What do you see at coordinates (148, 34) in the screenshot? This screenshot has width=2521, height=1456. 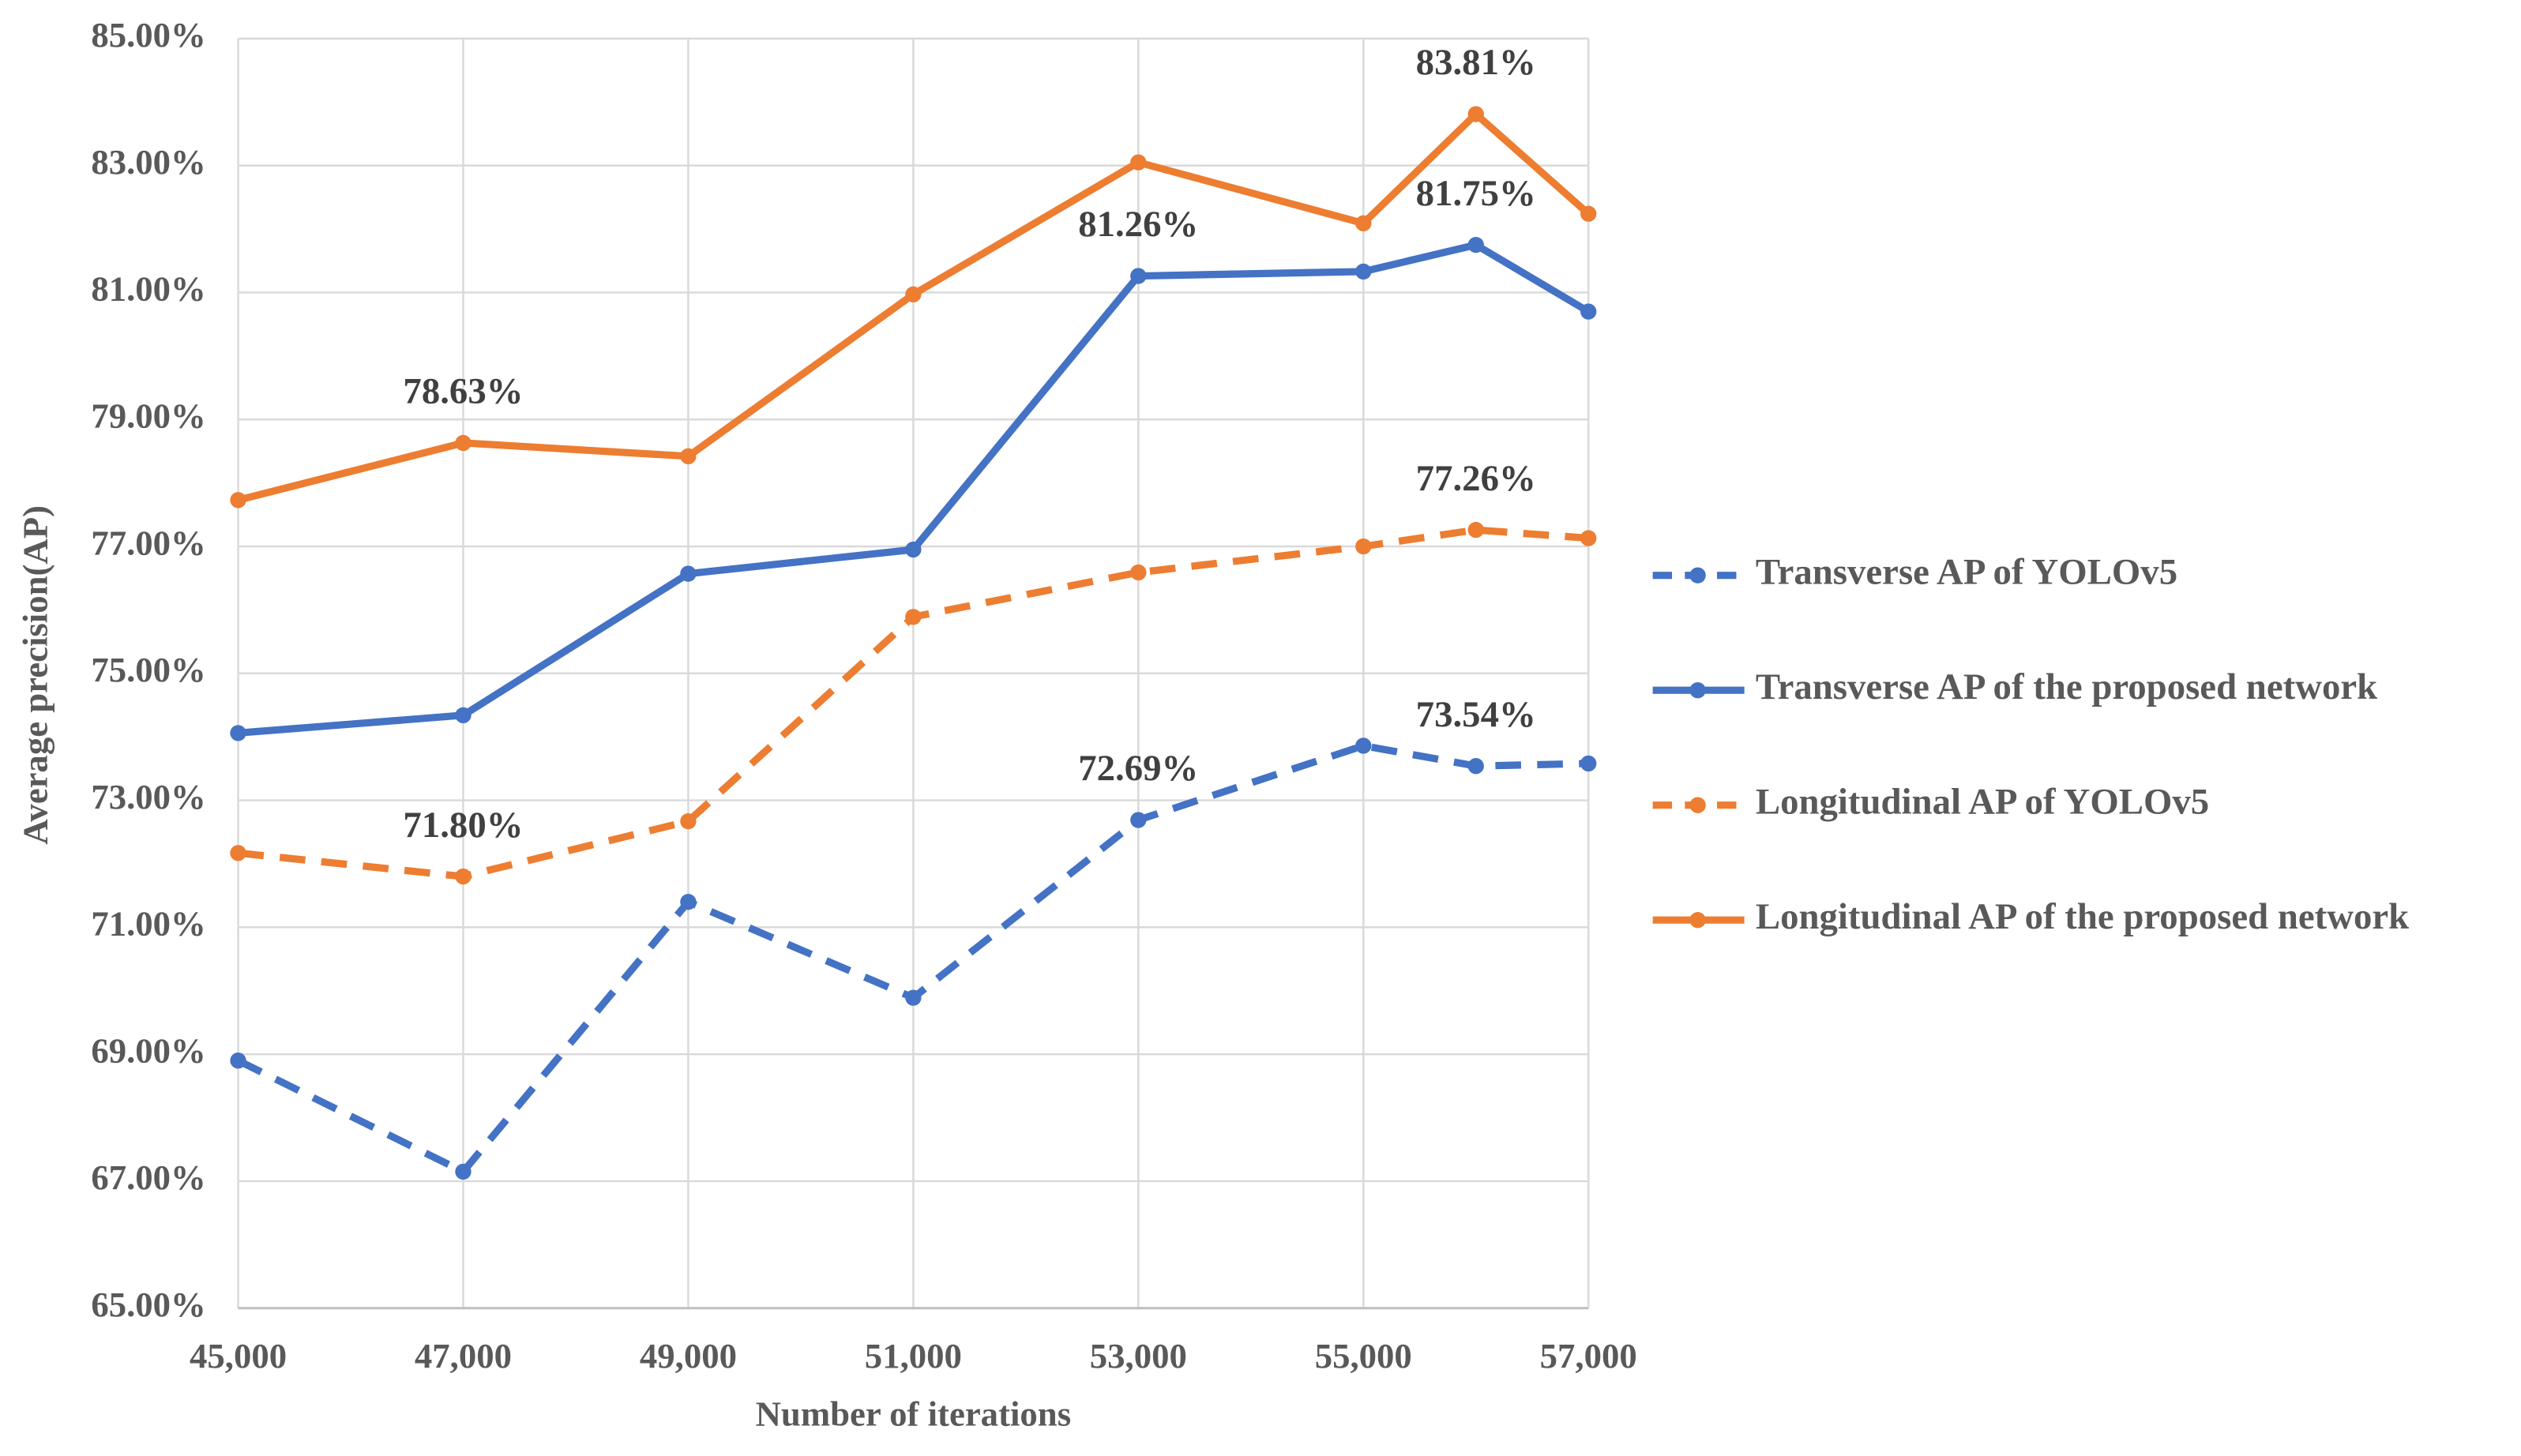 I see `y-tick-label: 85.00%` at bounding box center [148, 34].